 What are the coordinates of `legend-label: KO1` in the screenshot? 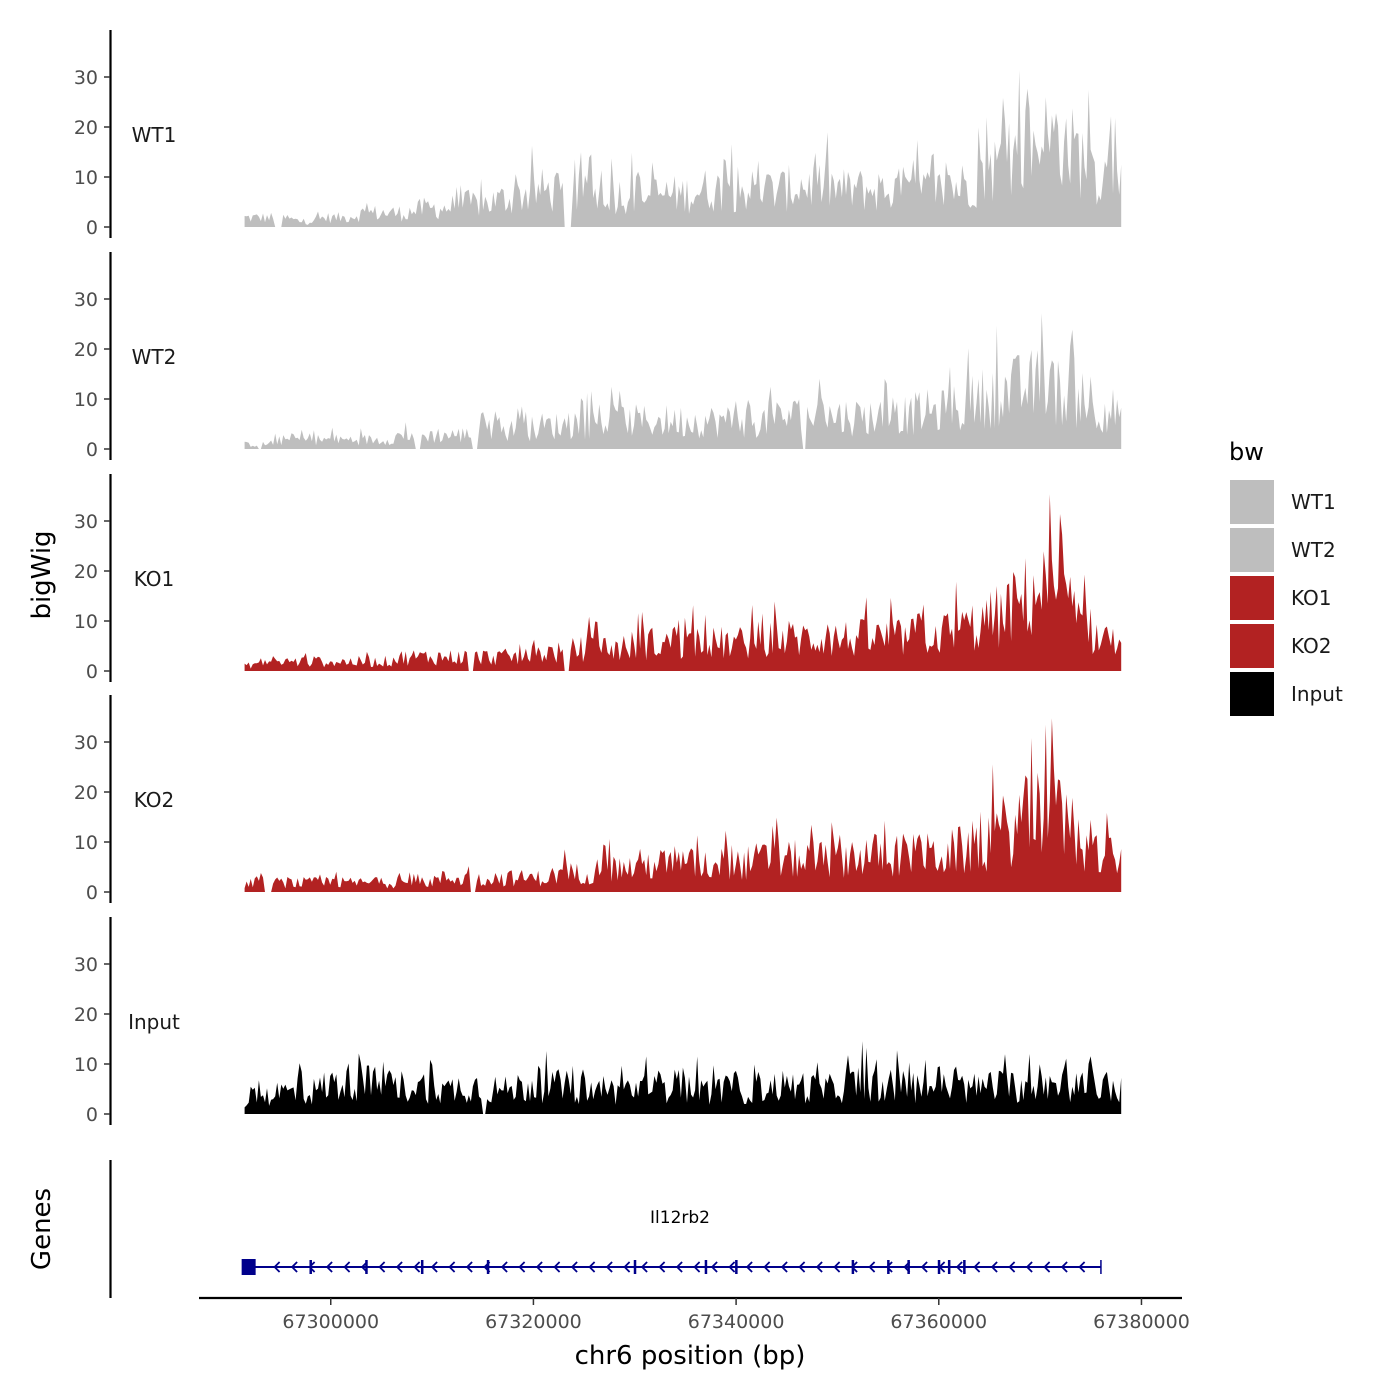 It's located at (1311, 598).